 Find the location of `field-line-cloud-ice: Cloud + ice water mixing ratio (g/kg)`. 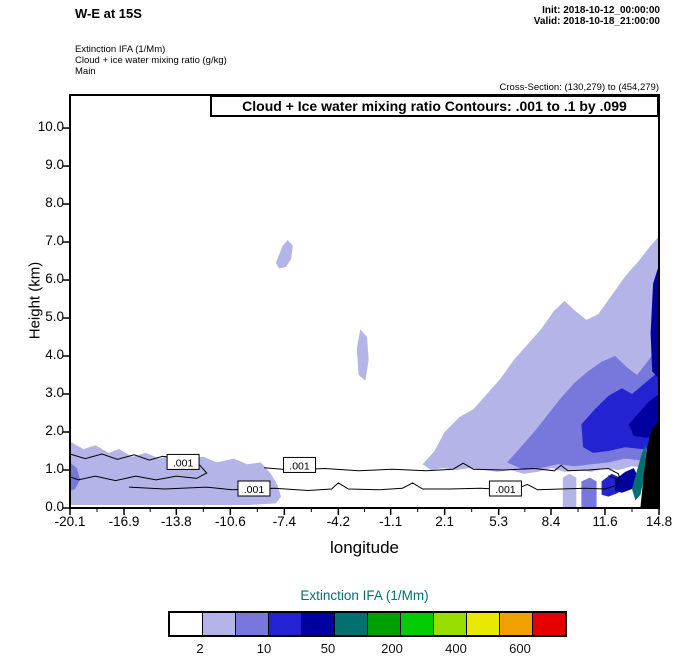

field-line-cloud-ice: Cloud + ice water mixing ratio (g/kg) is located at coordinates (151, 60).